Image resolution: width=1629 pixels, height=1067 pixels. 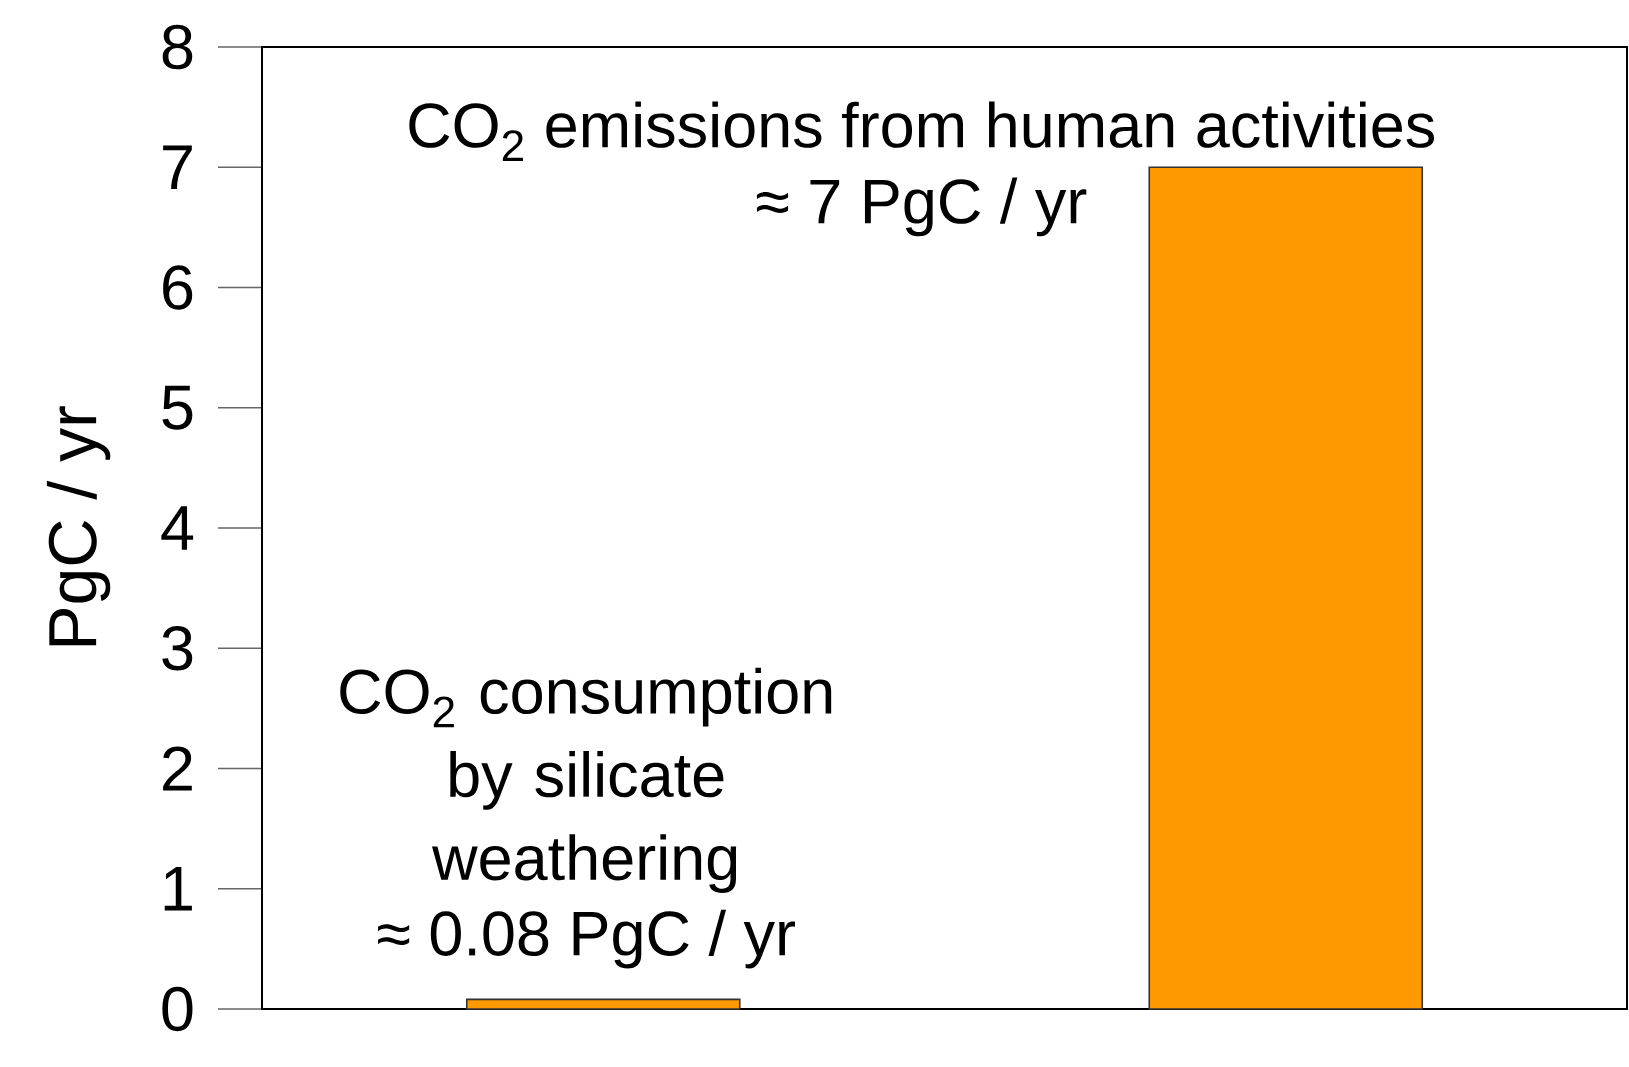 What do you see at coordinates (586, 939) in the screenshot?
I see `annotation: ≈ 0.08 PgC / yr` at bounding box center [586, 939].